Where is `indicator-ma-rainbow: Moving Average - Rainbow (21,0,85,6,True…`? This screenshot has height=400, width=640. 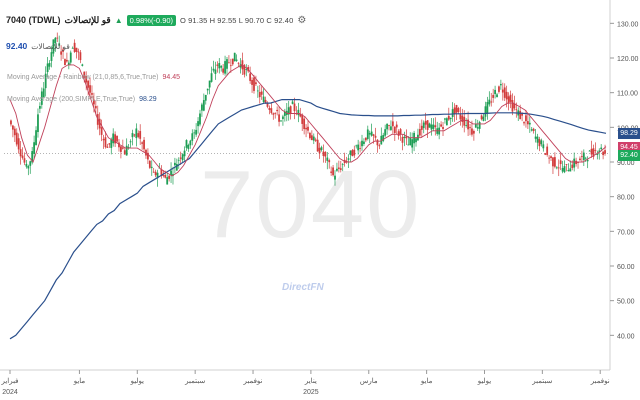
indicator-ma-rainbow: Moving Average - Rainbow (21,0,85,6,True… is located at coordinates (93, 77).